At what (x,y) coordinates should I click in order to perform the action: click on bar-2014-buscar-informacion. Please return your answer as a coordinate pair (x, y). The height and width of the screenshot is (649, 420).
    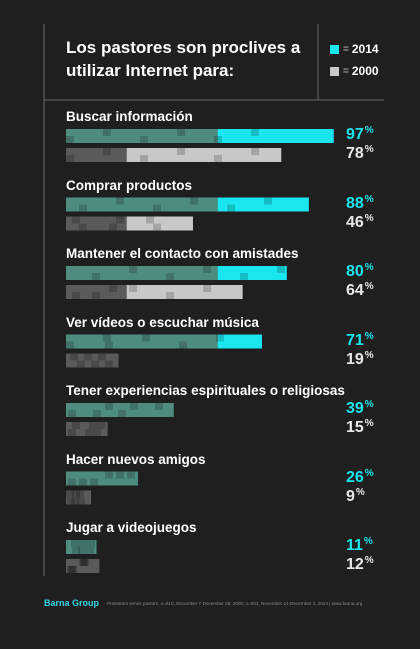
    Looking at the image, I should click on (200, 136).